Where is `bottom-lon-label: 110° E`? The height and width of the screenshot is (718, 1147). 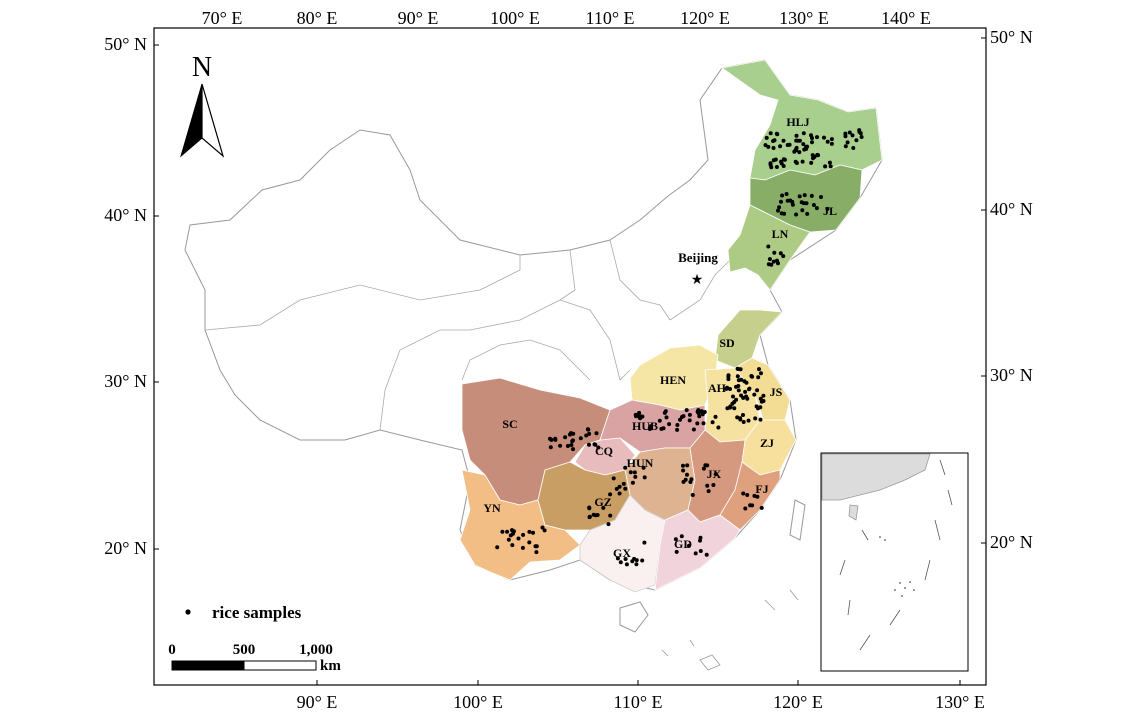
bottom-lon-label: 110° E is located at coordinates (637, 702).